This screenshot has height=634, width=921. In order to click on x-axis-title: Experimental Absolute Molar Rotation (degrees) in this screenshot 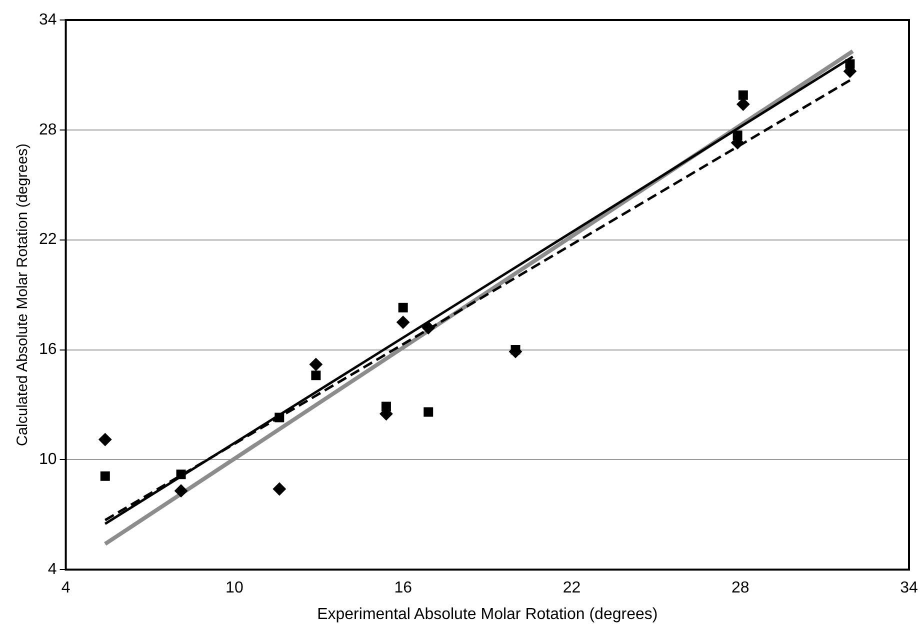, I will do `click(487, 614)`.